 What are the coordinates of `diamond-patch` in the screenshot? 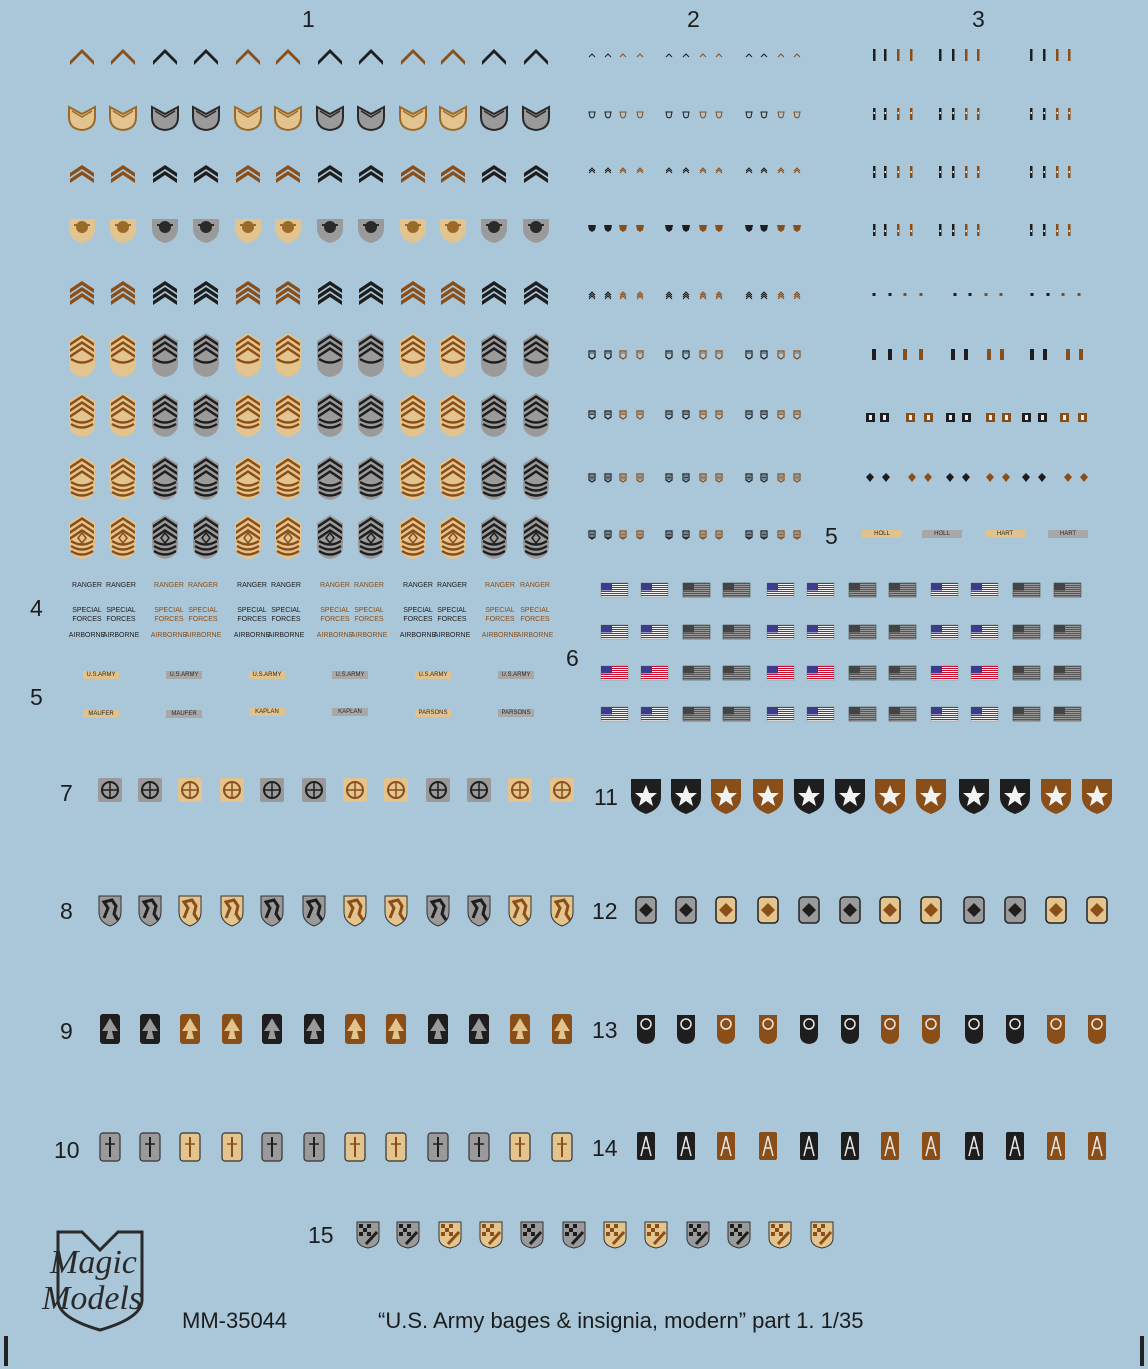 It's located at (890, 910).